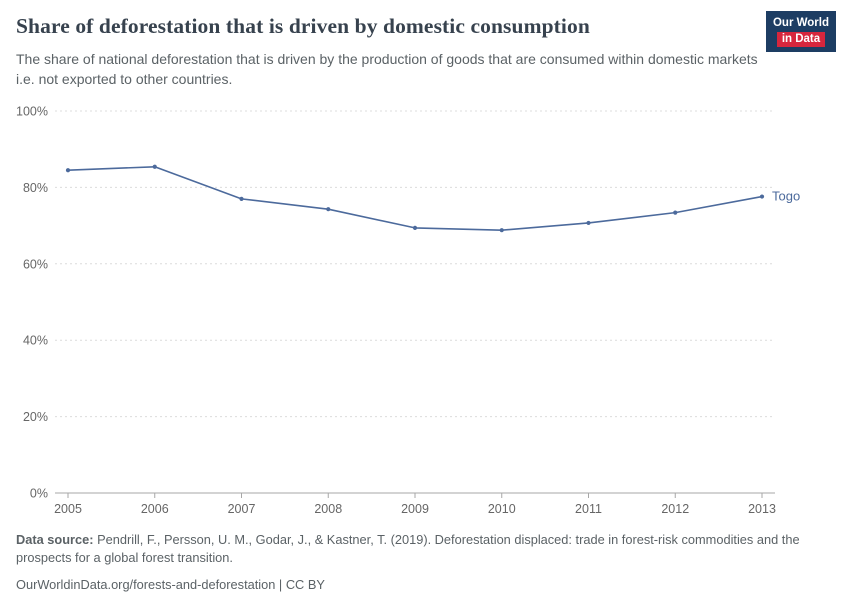 This screenshot has width=850, height=600. What do you see at coordinates (39, 494) in the screenshot?
I see `y-tick-label: 0%` at bounding box center [39, 494].